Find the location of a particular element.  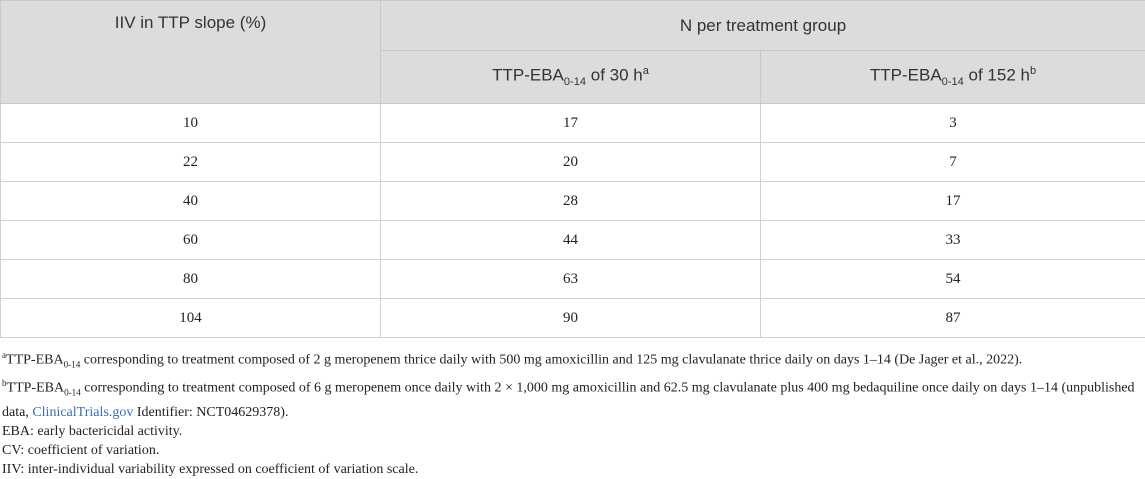

footnote: CV: coefficient of variation. is located at coordinates (569, 450).